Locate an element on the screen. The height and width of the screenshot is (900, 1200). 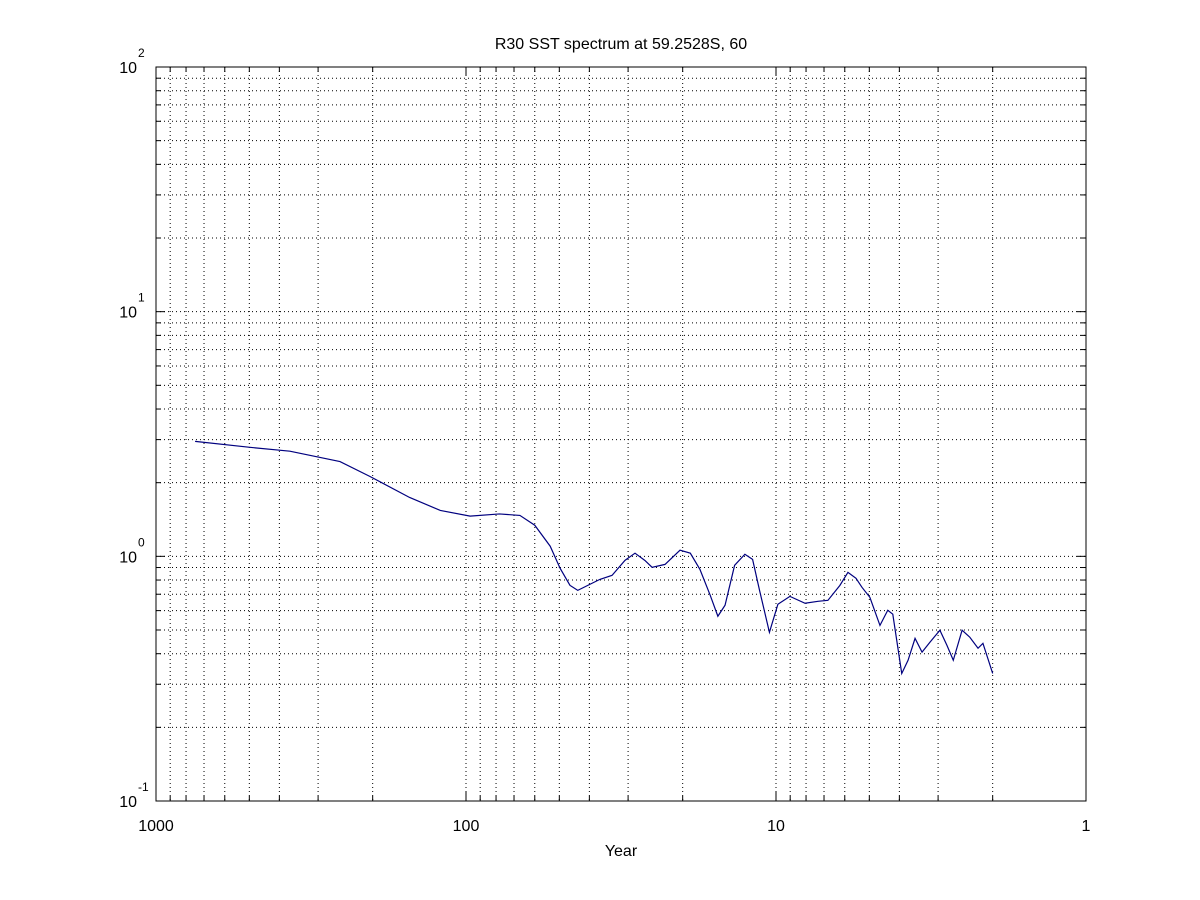
x-tick-label: 10 is located at coordinates (776, 826).